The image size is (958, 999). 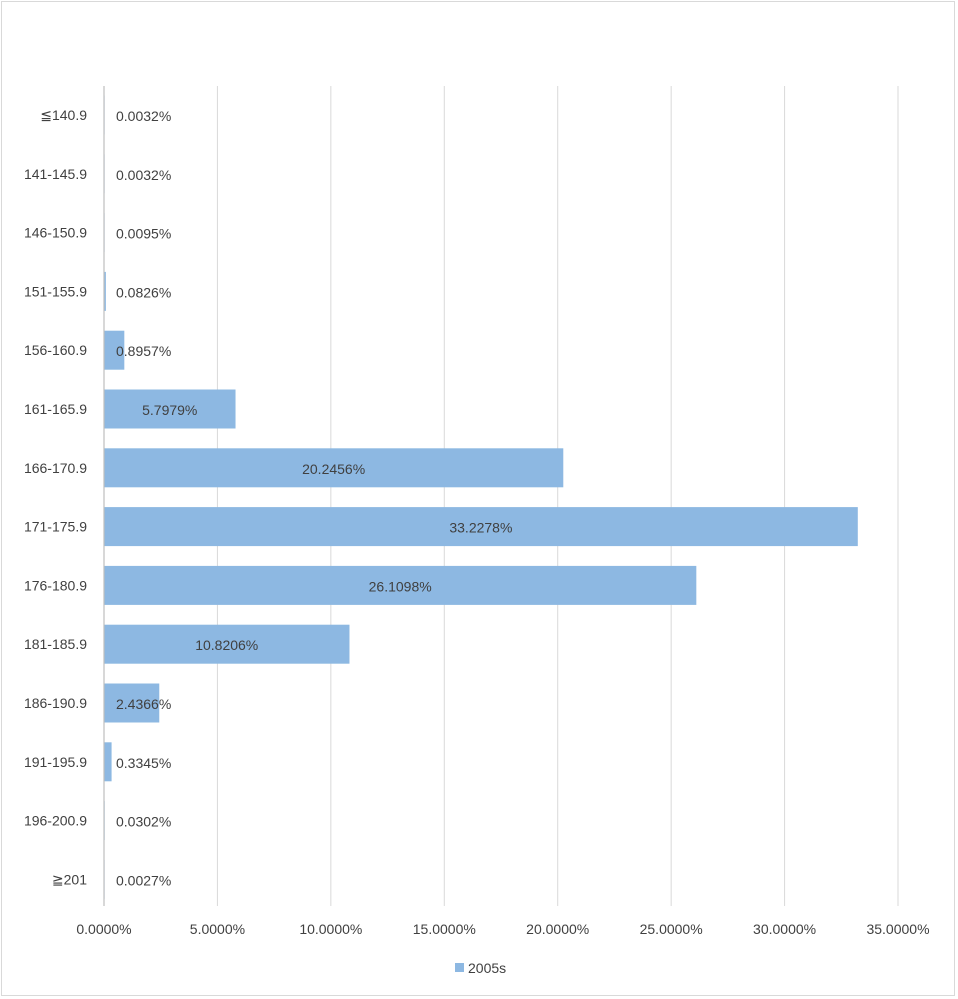 I want to click on data-label: 0.3345%, so click(x=143, y=763).